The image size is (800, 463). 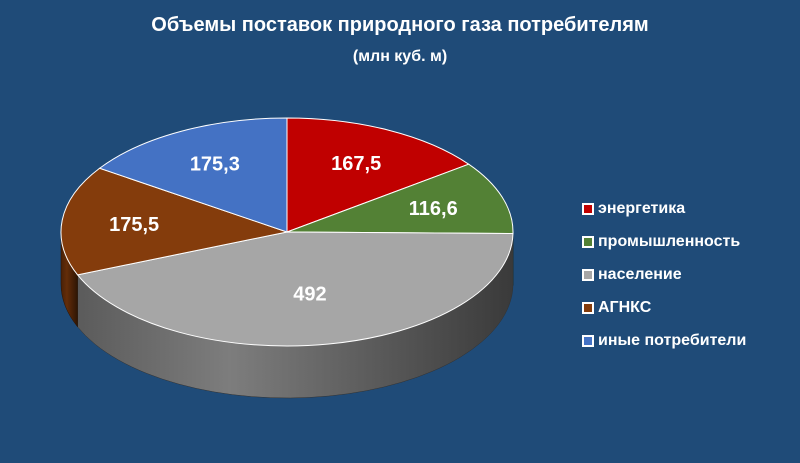 I want to click on slice-other, so click(x=193, y=175).